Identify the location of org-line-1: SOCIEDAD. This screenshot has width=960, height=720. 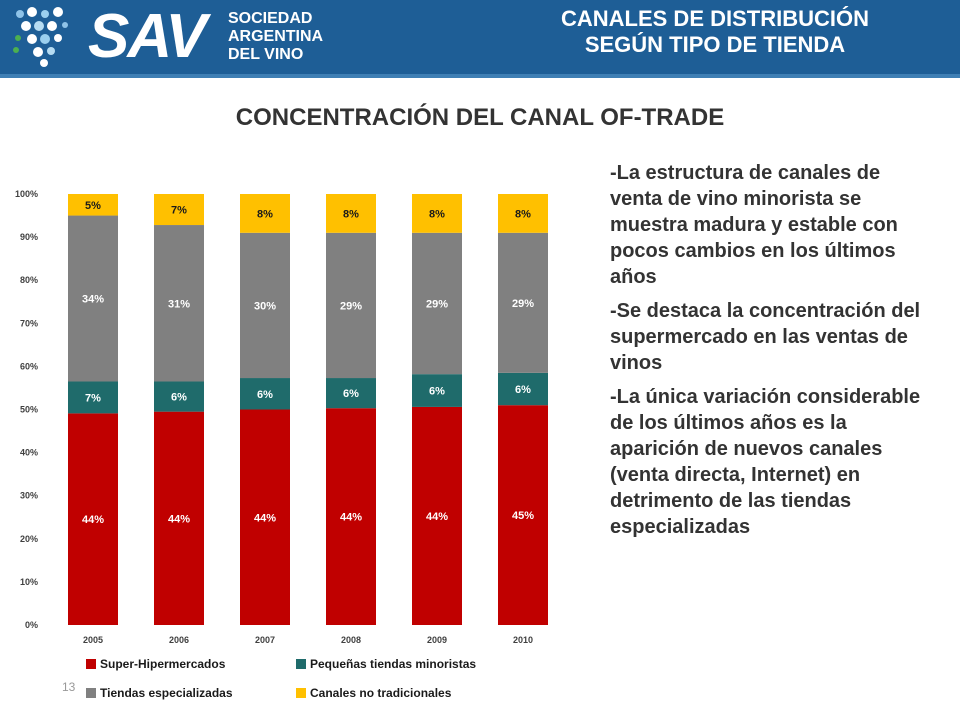
(270, 18).